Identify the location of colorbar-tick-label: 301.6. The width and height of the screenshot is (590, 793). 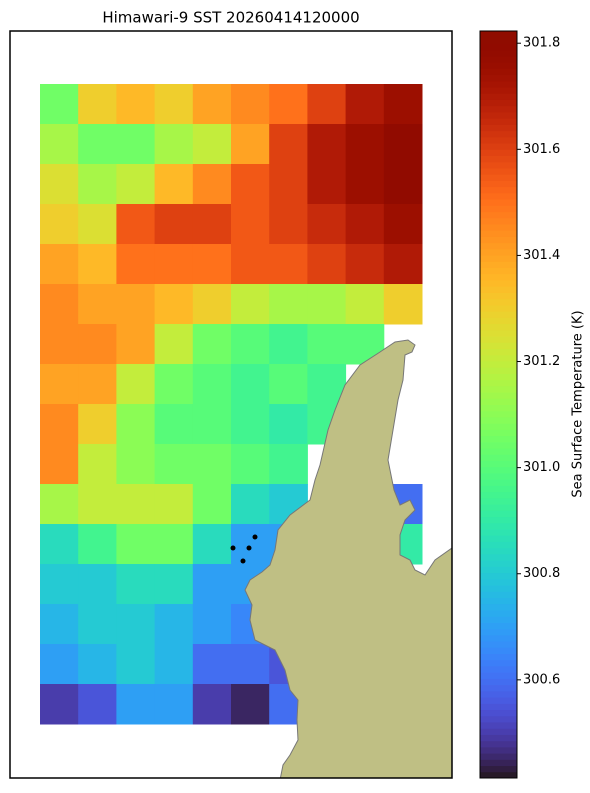
(541, 149).